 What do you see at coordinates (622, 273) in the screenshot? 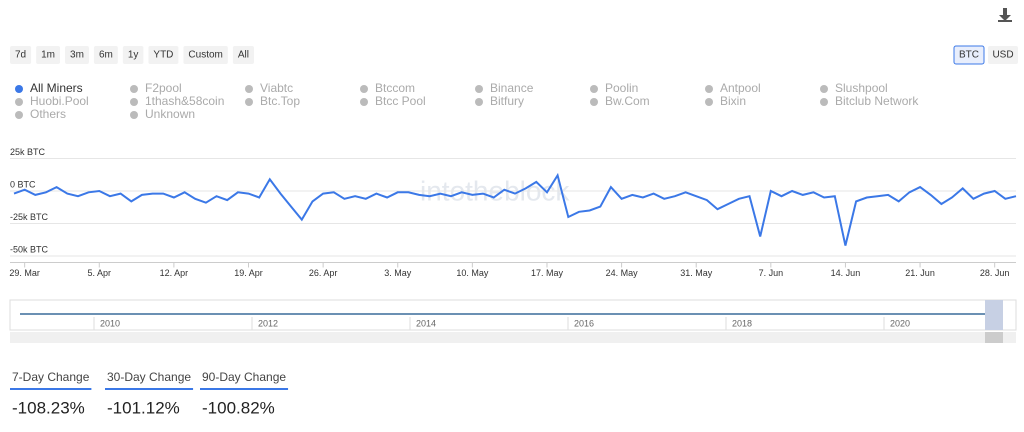
I see `x-tick-label: 24. May` at bounding box center [622, 273].